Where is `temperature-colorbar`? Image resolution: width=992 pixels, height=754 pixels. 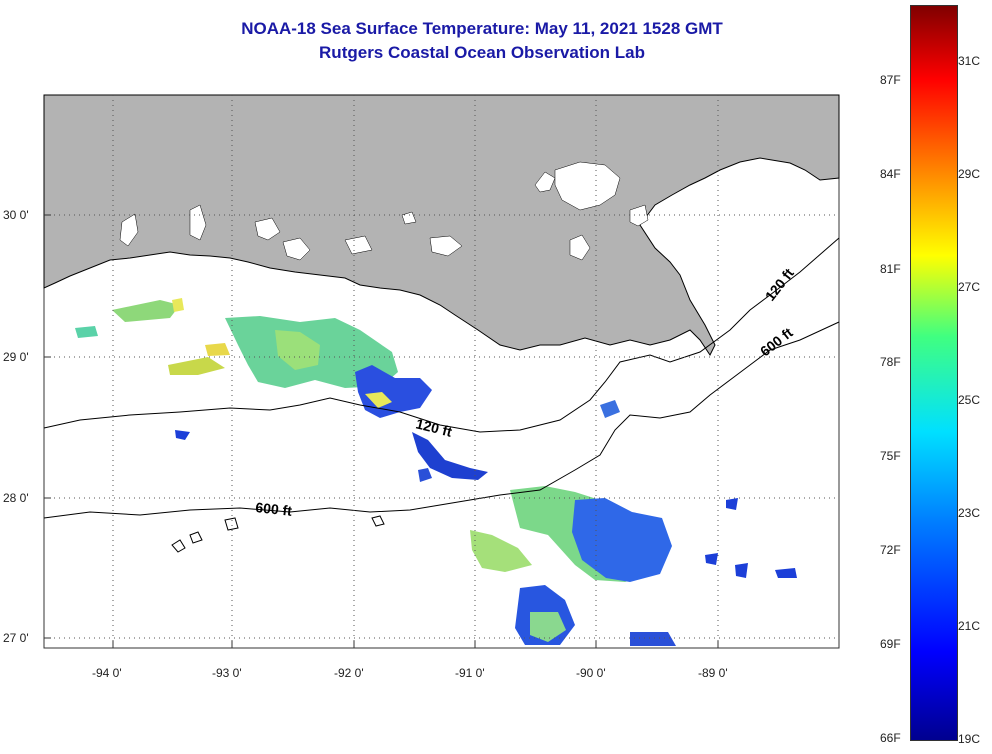 temperature-colorbar is located at coordinates (934, 373).